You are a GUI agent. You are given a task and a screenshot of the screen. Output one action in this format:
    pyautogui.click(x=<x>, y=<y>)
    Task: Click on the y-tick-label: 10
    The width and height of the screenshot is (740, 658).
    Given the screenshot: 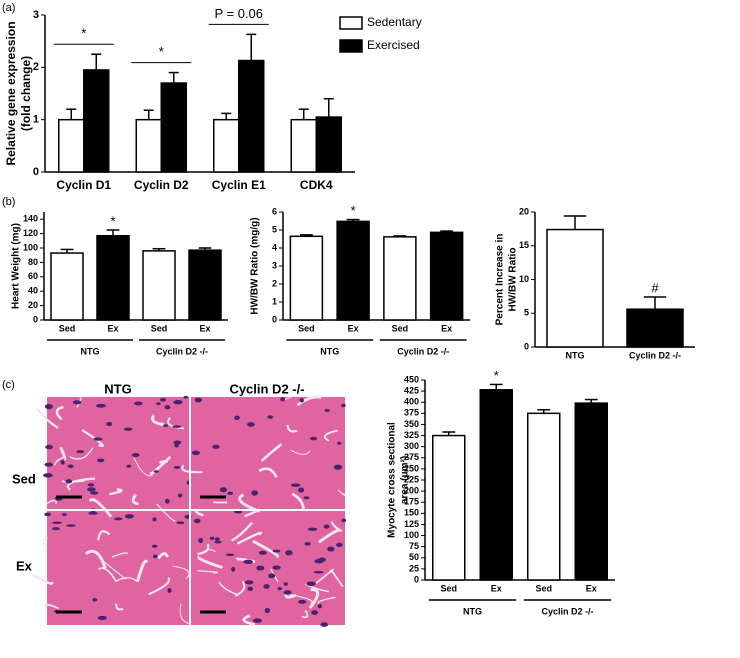 What is the action you would take?
    pyautogui.click(x=524, y=279)
    